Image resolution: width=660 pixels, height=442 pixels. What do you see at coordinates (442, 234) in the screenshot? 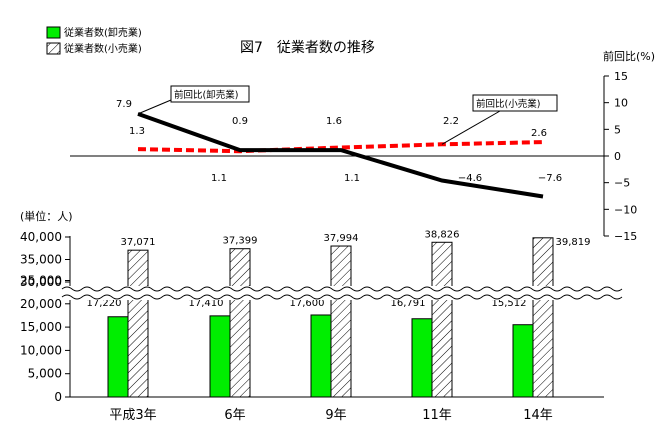
I see `bar-retail-label: 38,826` at bounding box center [442, 234].